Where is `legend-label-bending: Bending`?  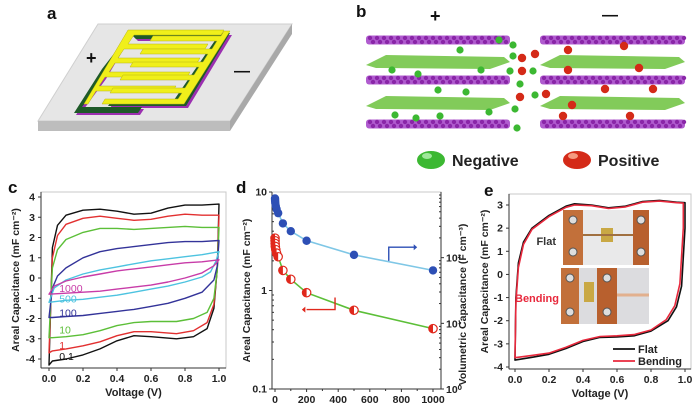 legend-label-bending: Bending is located at coordinates (660, 362).